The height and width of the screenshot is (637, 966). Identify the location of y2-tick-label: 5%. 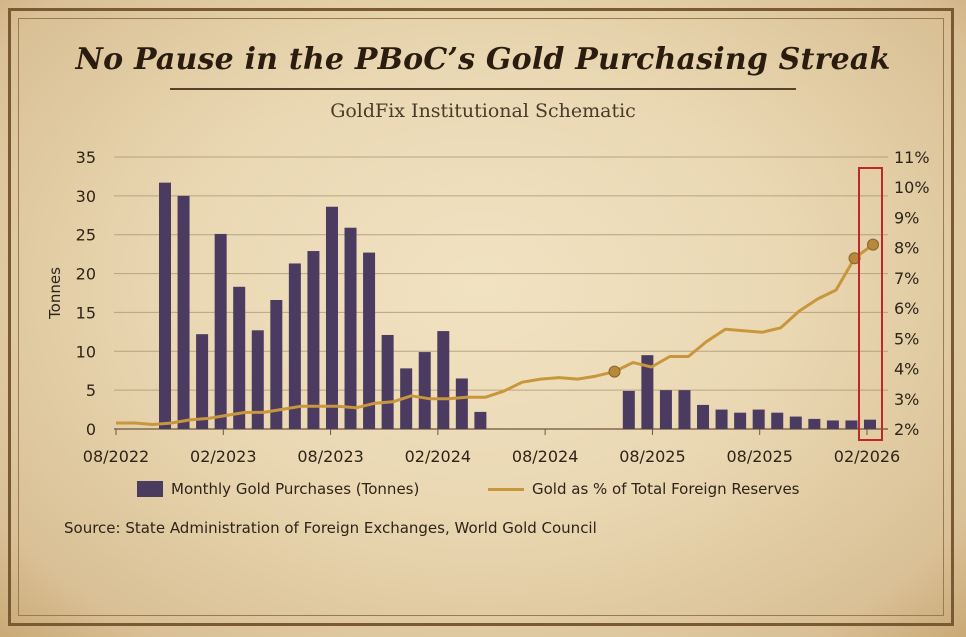
(906, 338).